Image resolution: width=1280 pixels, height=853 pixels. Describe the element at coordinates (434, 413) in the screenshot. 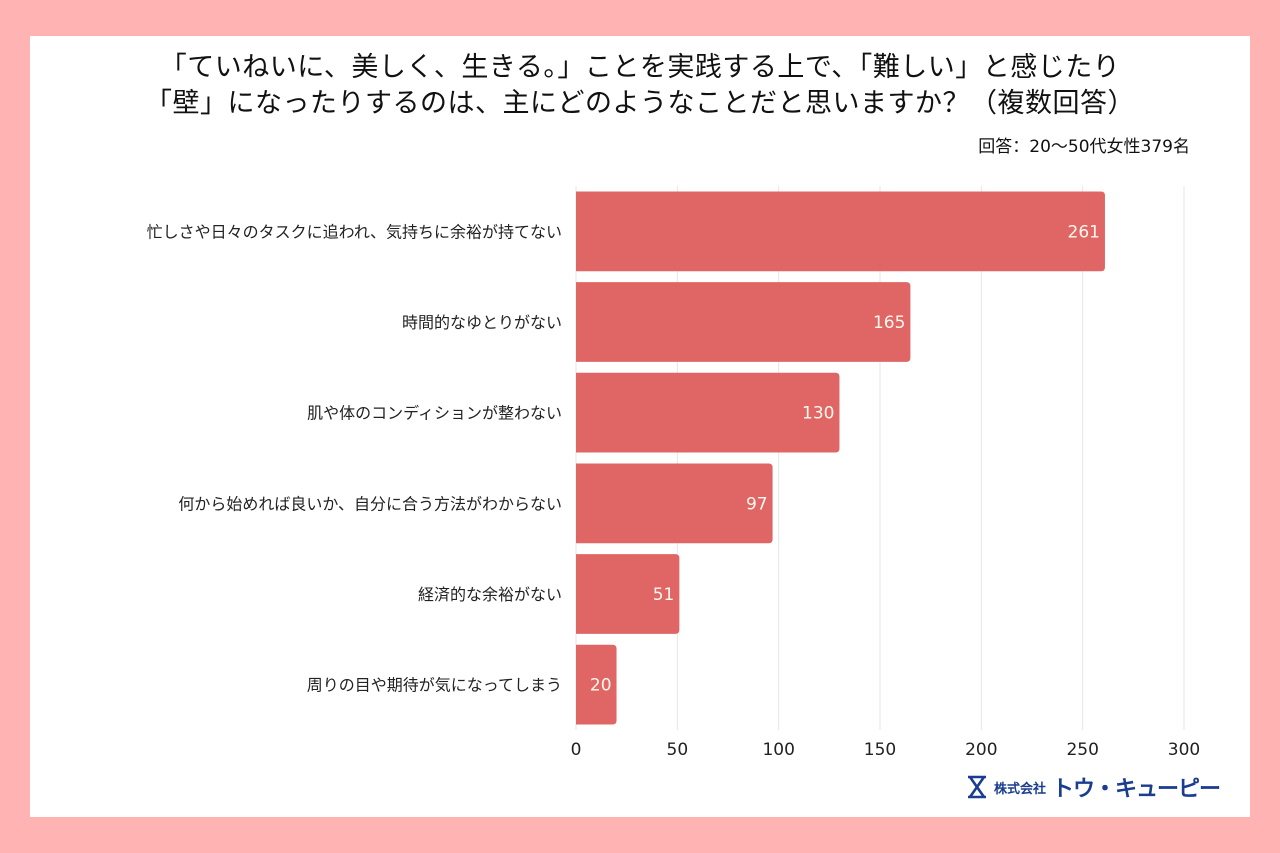

I see `category-label: 肌や体のコンディションが整わない` at that location.